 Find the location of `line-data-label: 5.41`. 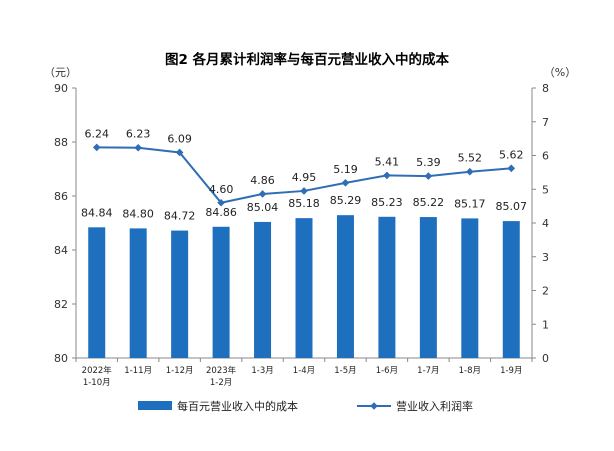

line-data-label: 5.41 is located at coordinates (387, 161).